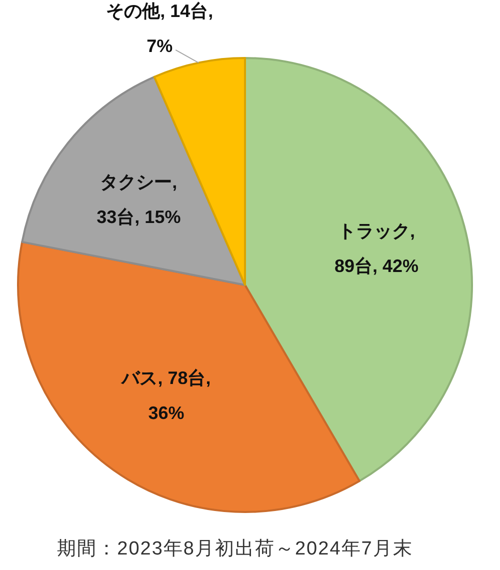 The image size is (500, 570). What do you see at coordinates (160, 29) in the screenshot?
I see `slice-label: その他, 14台, 7%` at bounding box center [160, 29].